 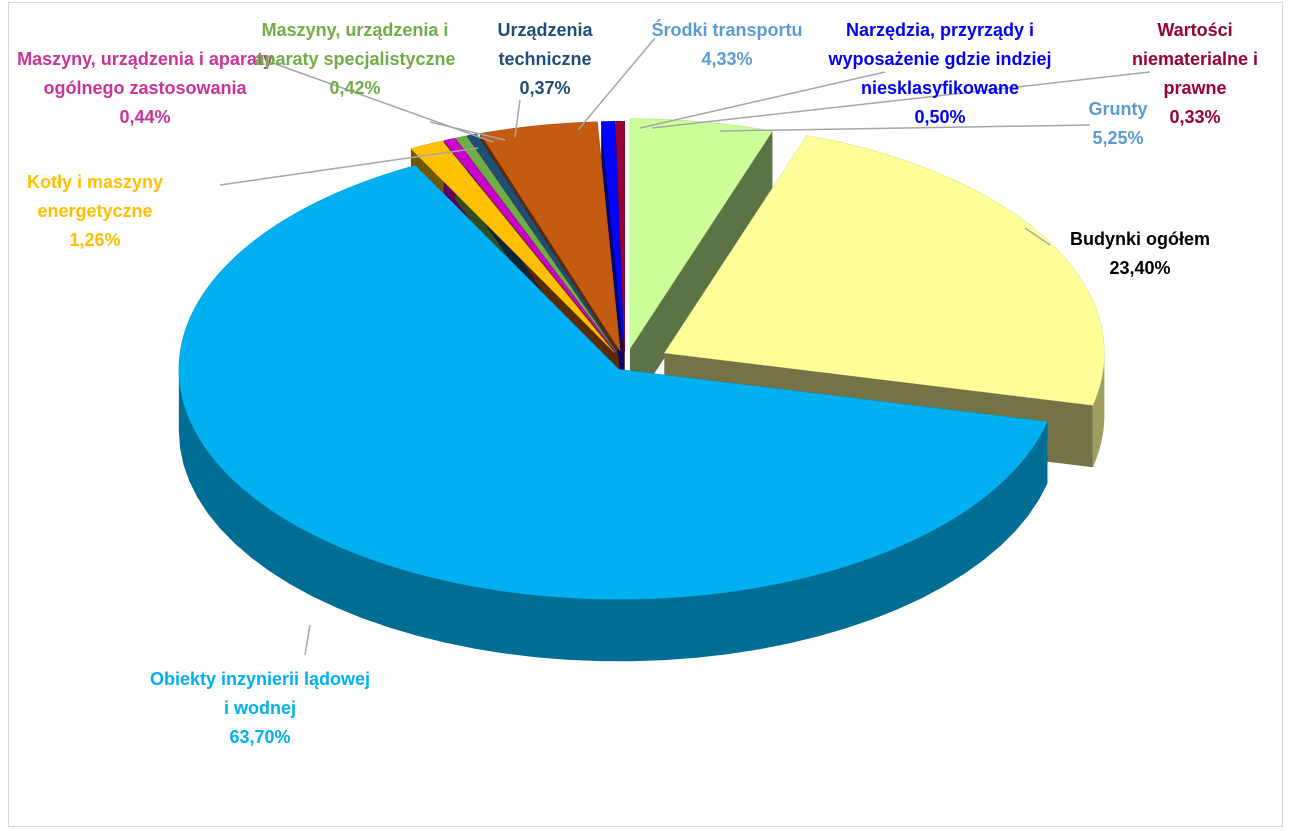 I want to click on data-label: Środki transportu 4,33%, so click(x=727, y=45).